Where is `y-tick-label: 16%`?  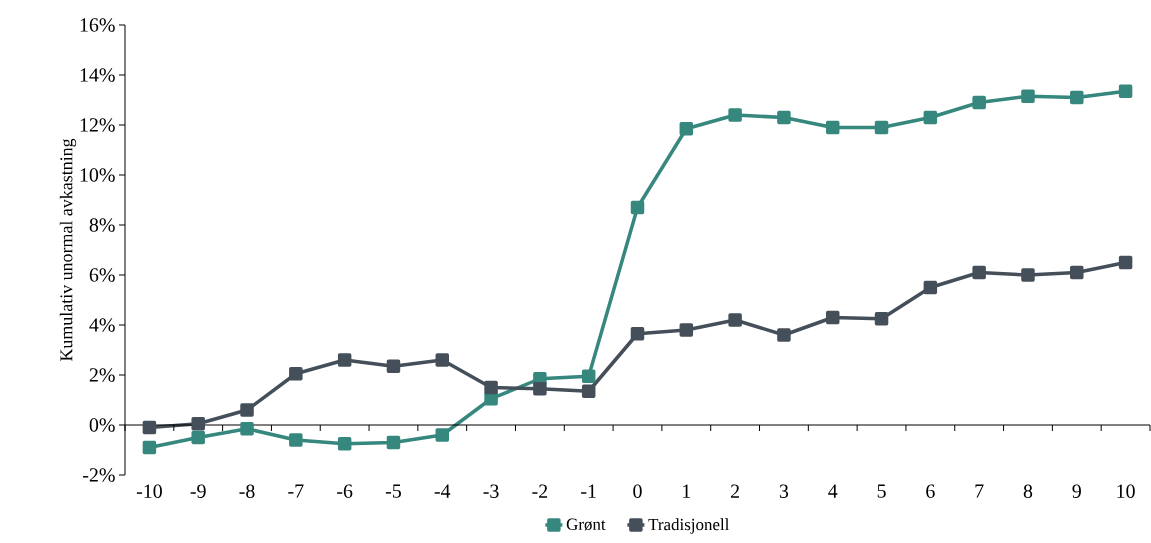
y-tick-label: 16% is located at coordinates (97, 25).